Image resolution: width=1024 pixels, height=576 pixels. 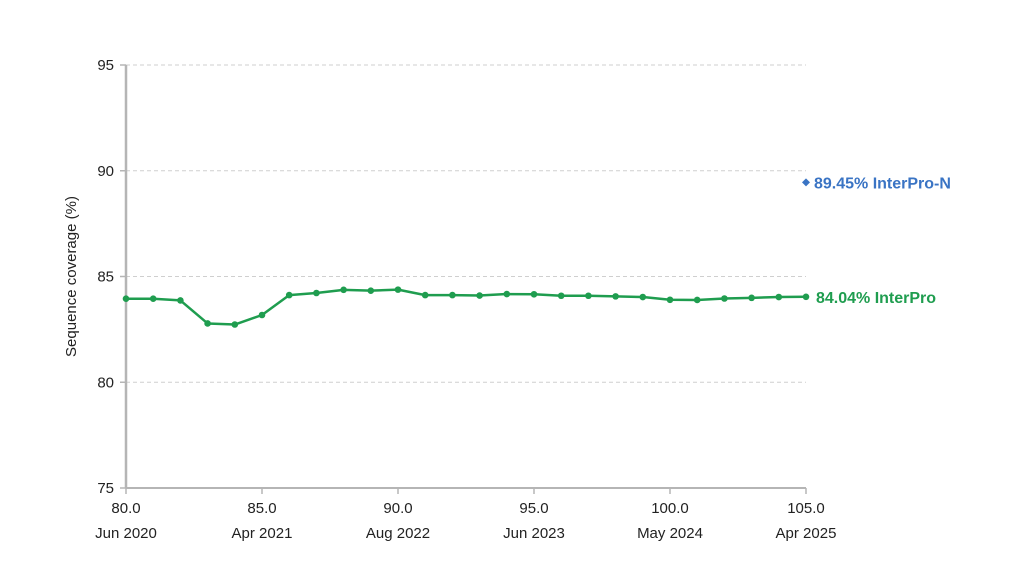 I want to click on x-tick-label: 95.0, so click(x=533, y=508).